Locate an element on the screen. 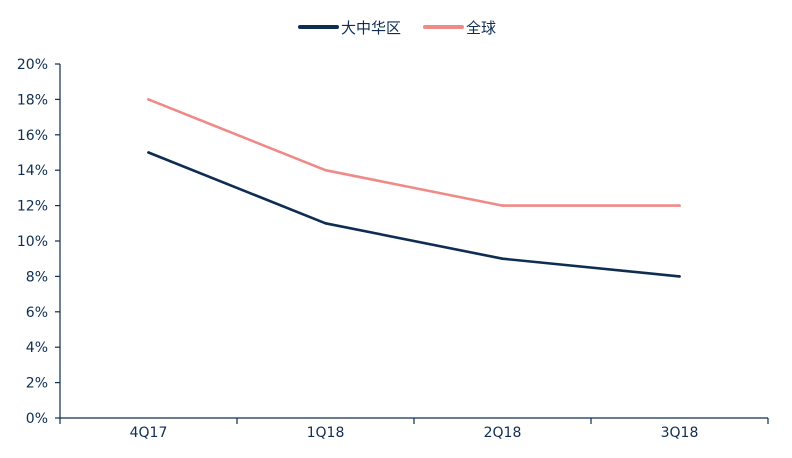  y-tick-label: 2% is located at coordinates (37, 384).